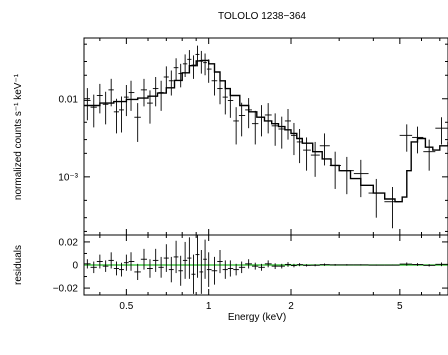  Describe the element at coordinates (126, 306) in the screenshot. I see `x-tick-label: 0.5` at that location.